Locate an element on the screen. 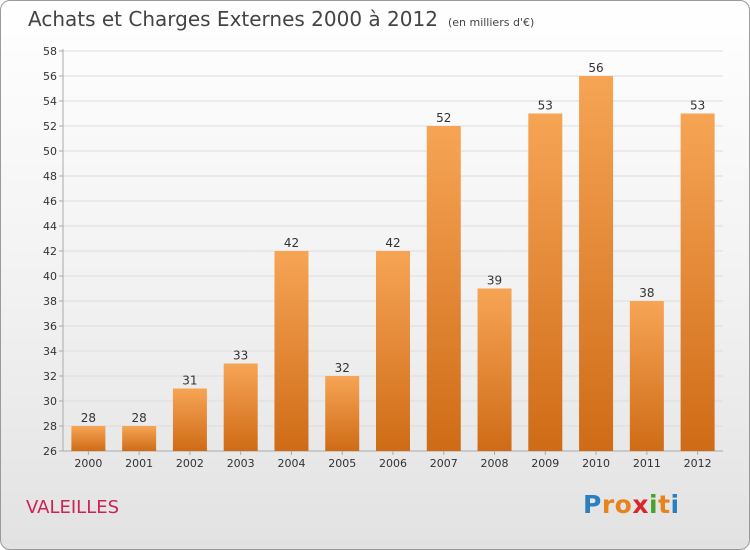 The width and height of the screenshot is (750, 550). data-label: 32 is located at coordinates (342, 368).